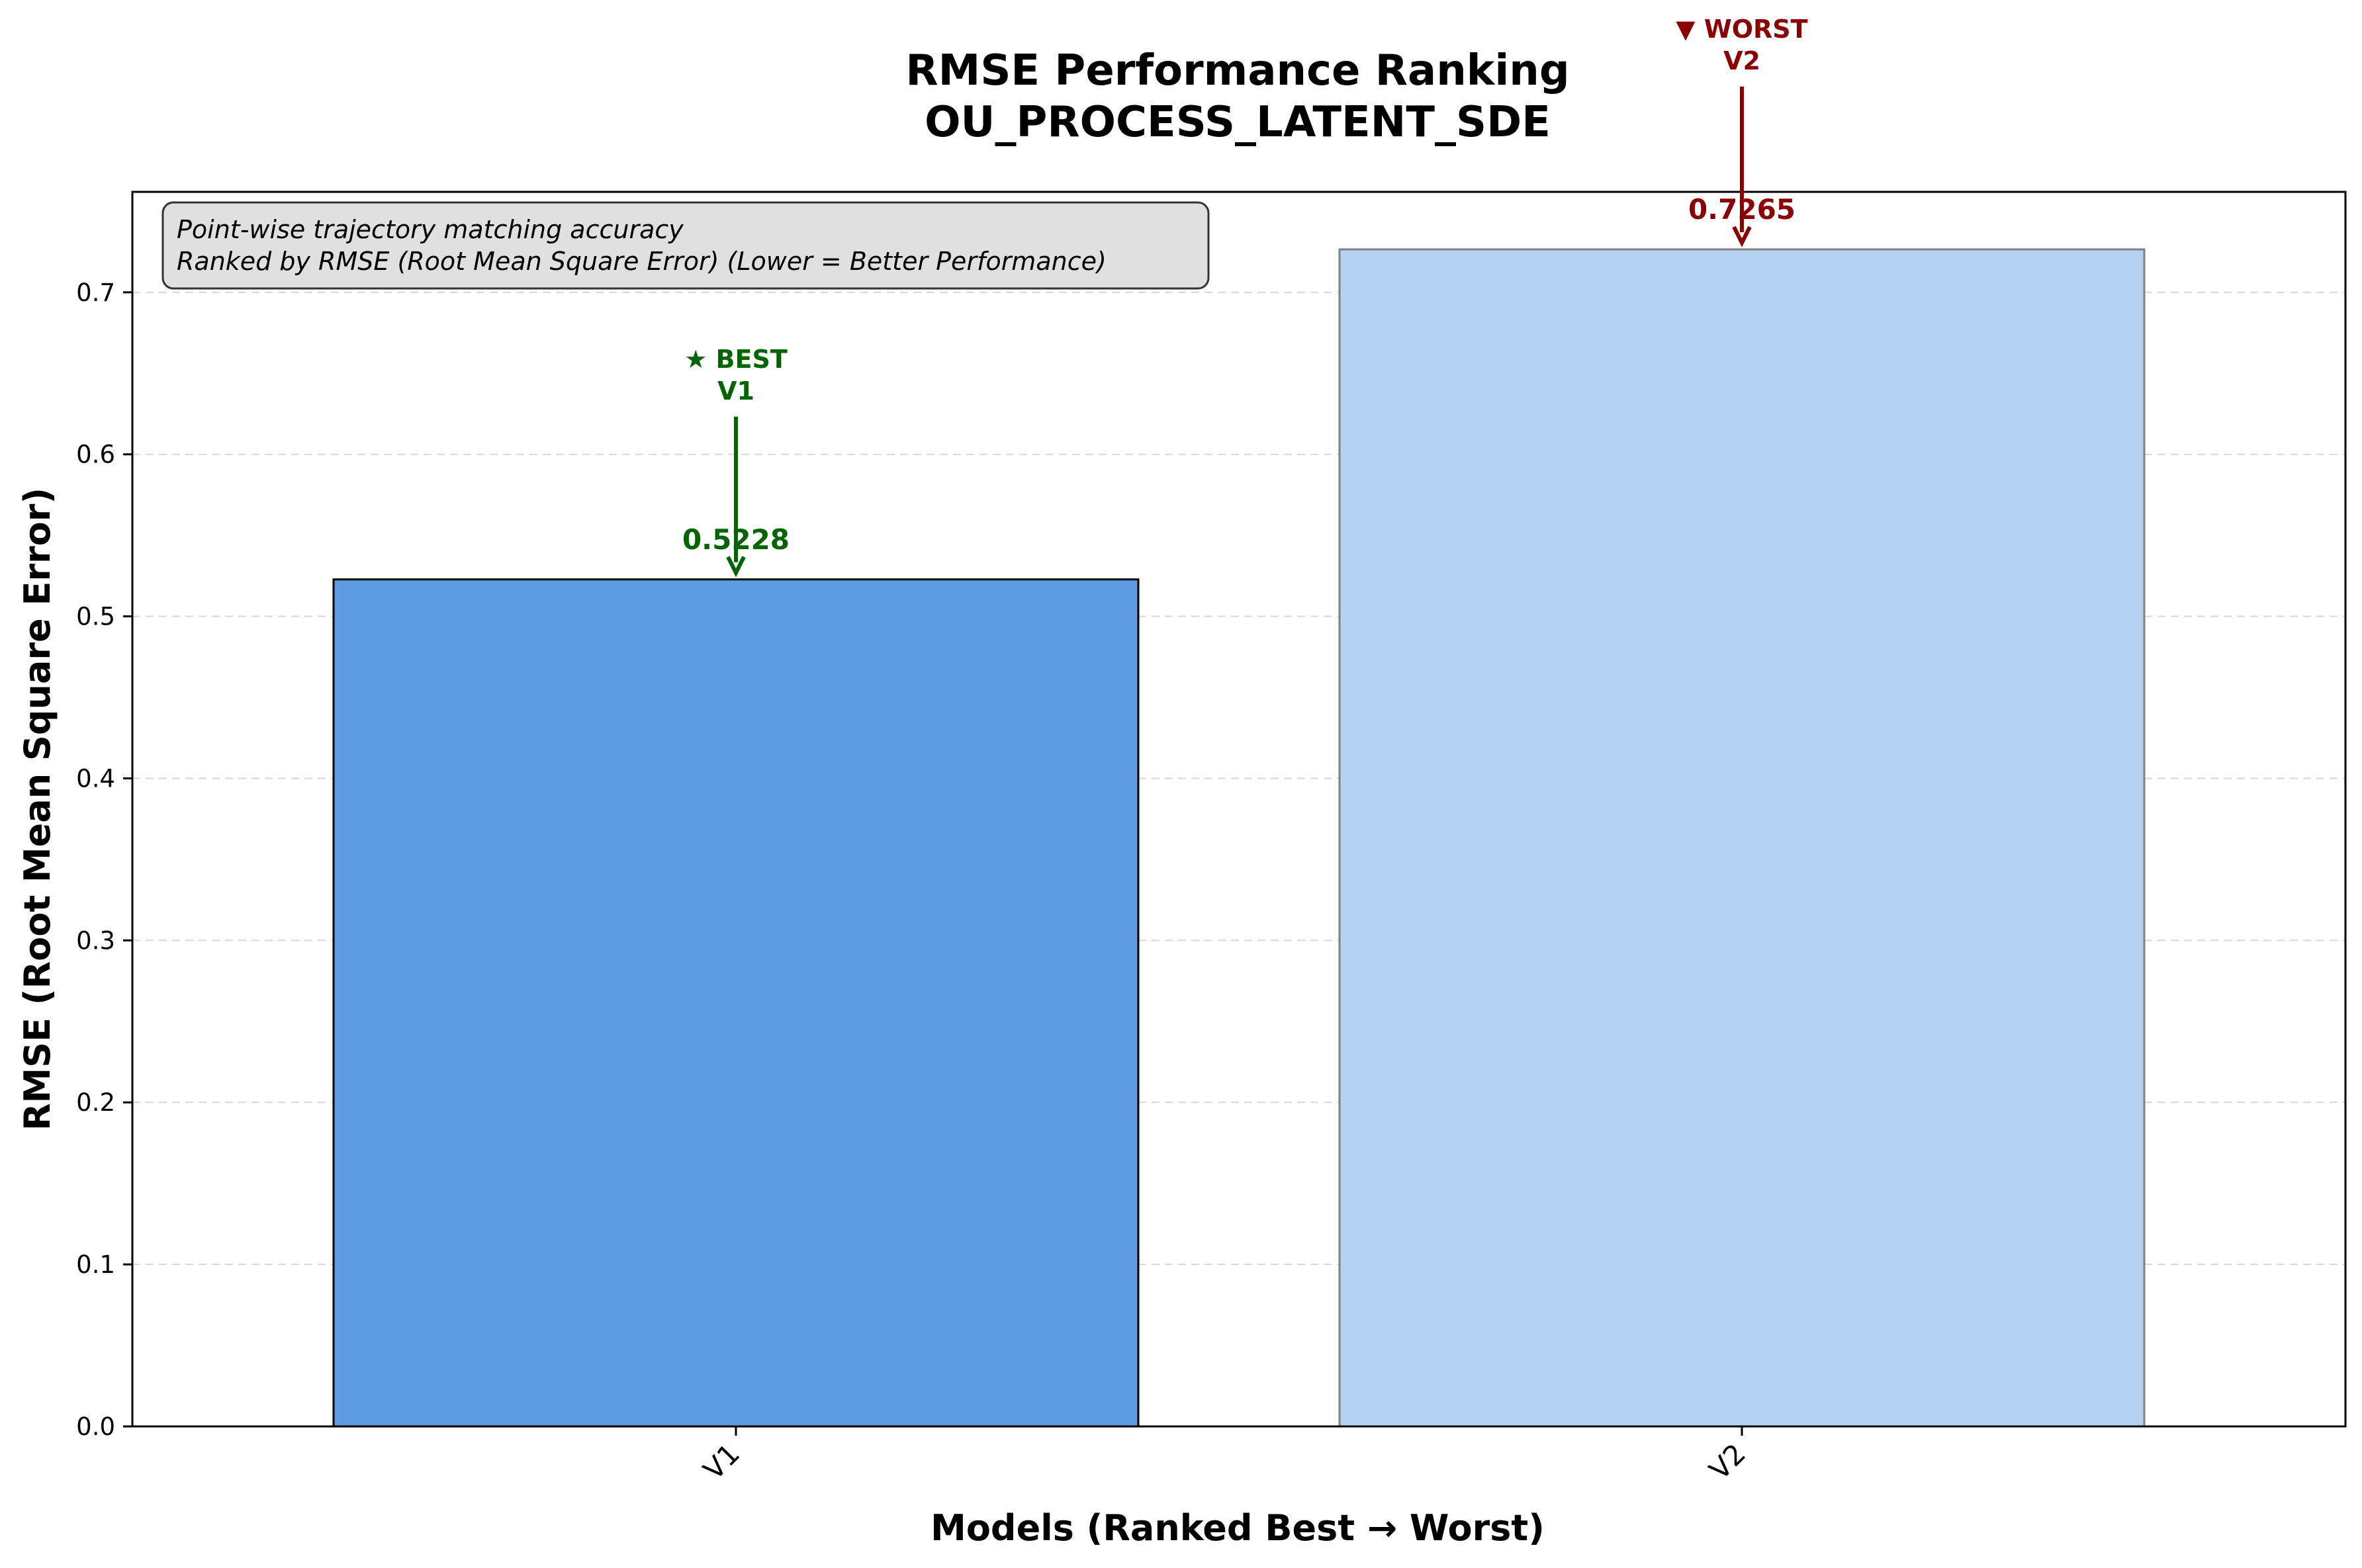 The height and width of the screenshot is (1568, 2362). What do you see at coordinates (95, 617) in the screenshot?
I see `y-tick-label: 0.5` at bounding box center [95, 617].